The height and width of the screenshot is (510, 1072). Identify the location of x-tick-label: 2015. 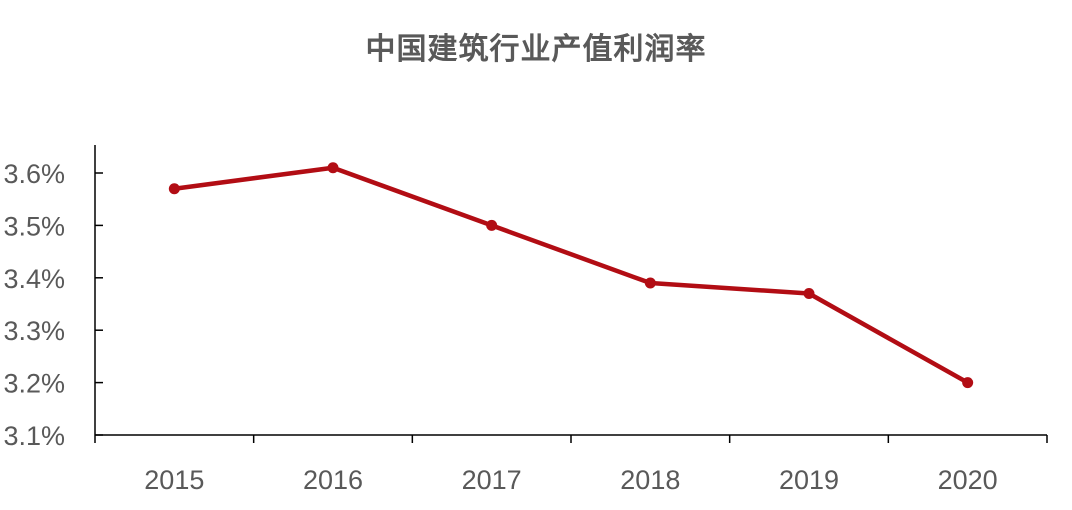
(174, 480).